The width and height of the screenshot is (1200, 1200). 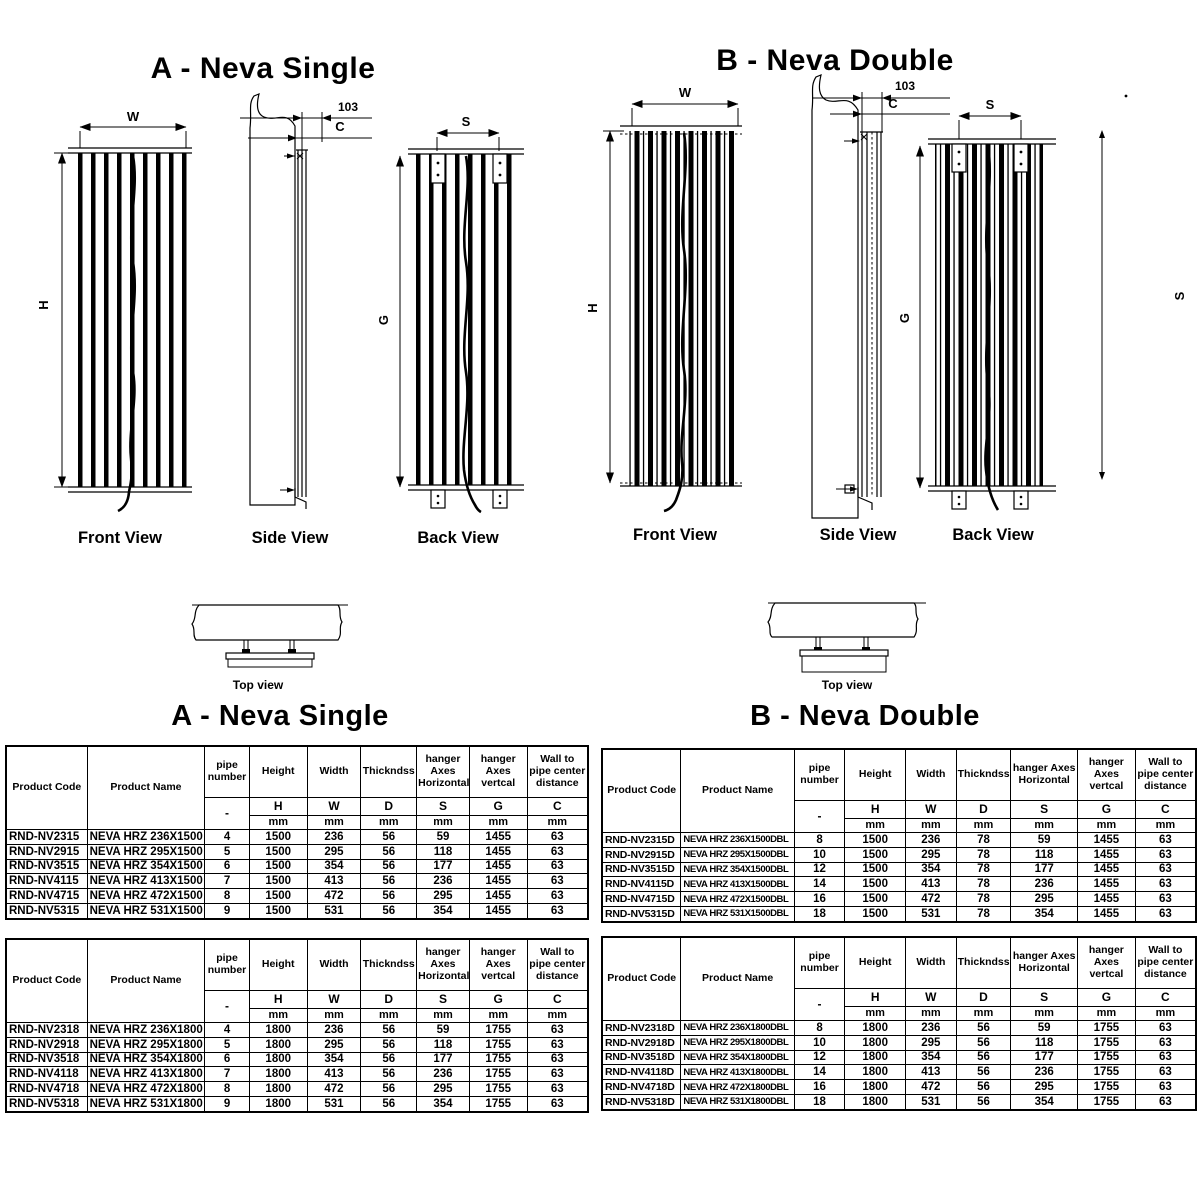 I want to click on col-header: Thickndss, so click(x=983, y=962).